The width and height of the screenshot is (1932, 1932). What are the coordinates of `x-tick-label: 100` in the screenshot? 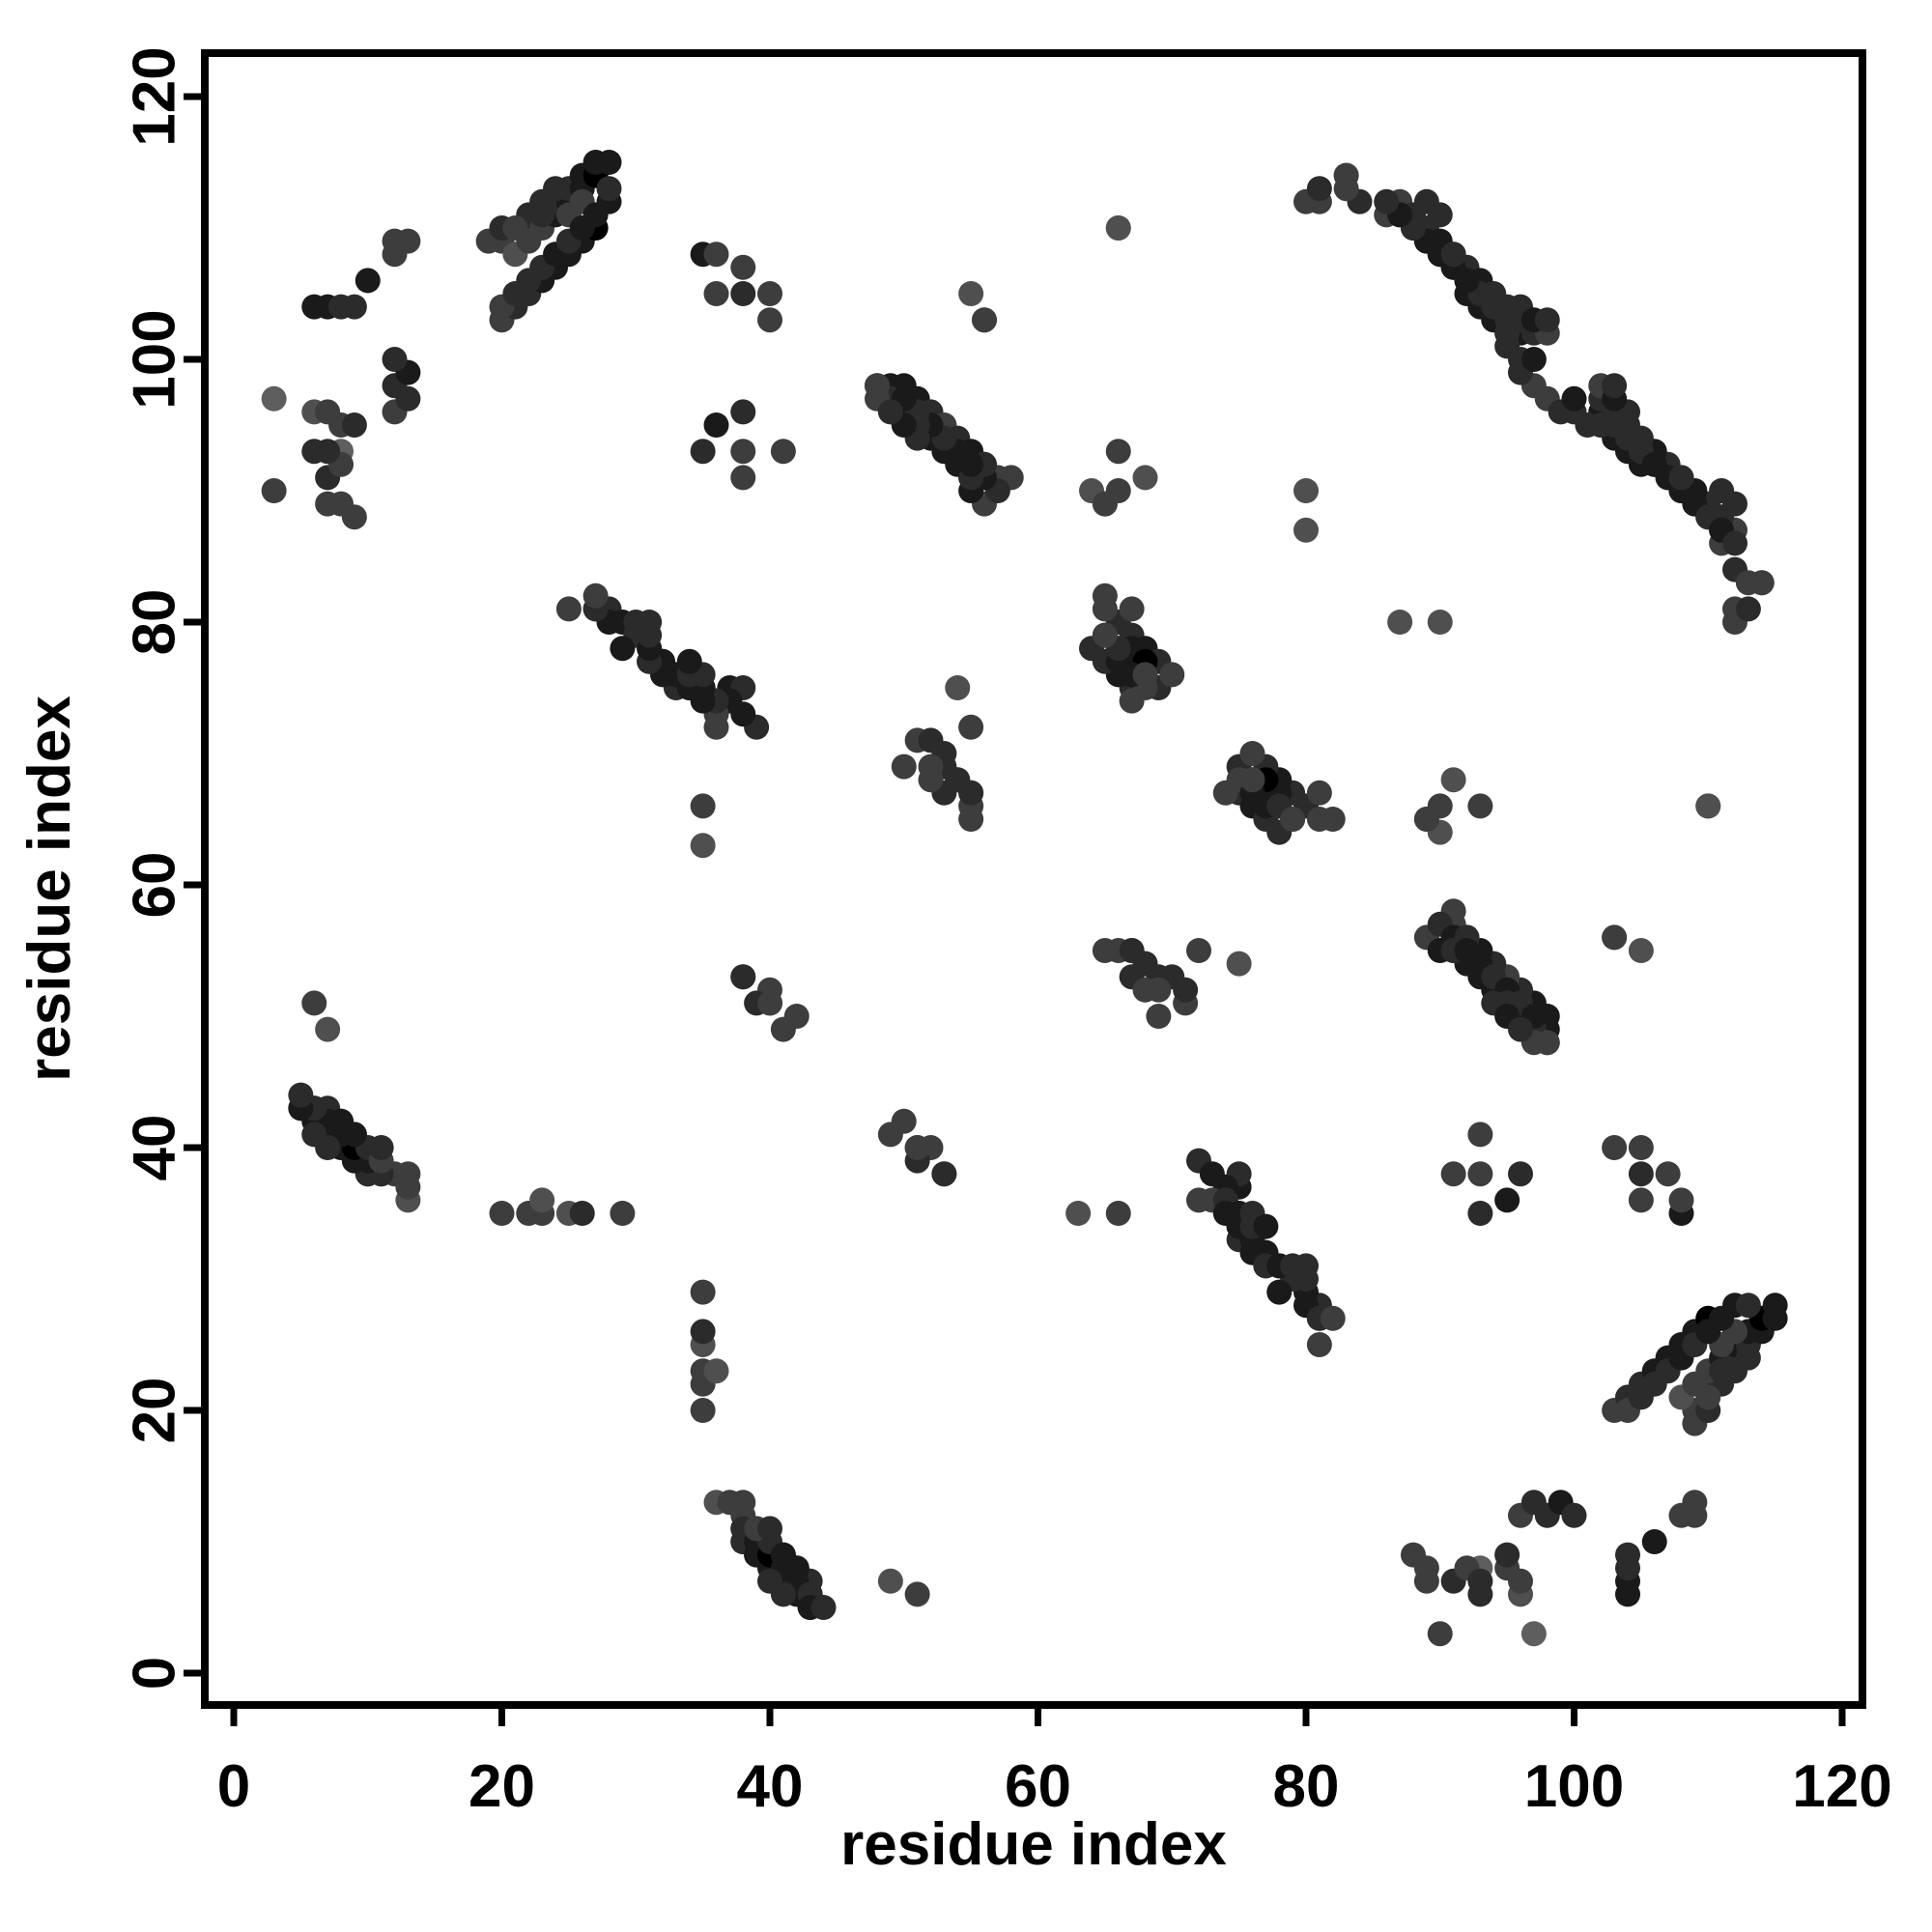 It's located at (1574, 1786).